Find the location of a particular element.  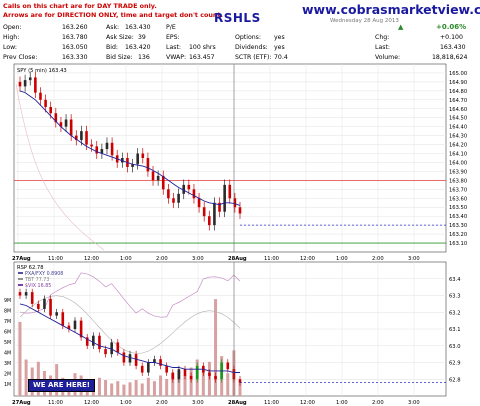

last-label: Last: is located at coordinates (173, 47).